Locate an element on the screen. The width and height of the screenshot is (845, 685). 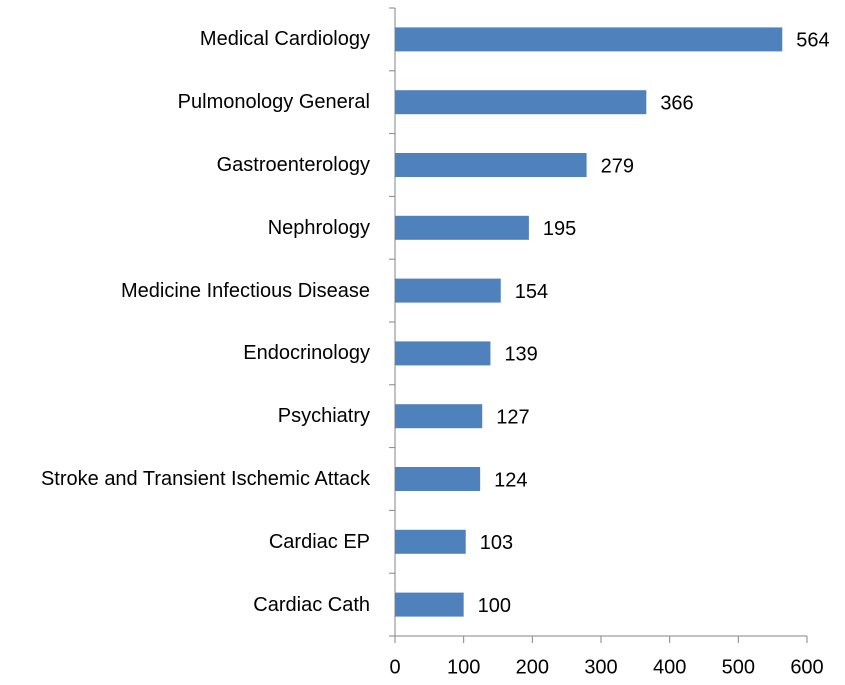
x-tick-label: 400 is located at coordinates (669, 667).